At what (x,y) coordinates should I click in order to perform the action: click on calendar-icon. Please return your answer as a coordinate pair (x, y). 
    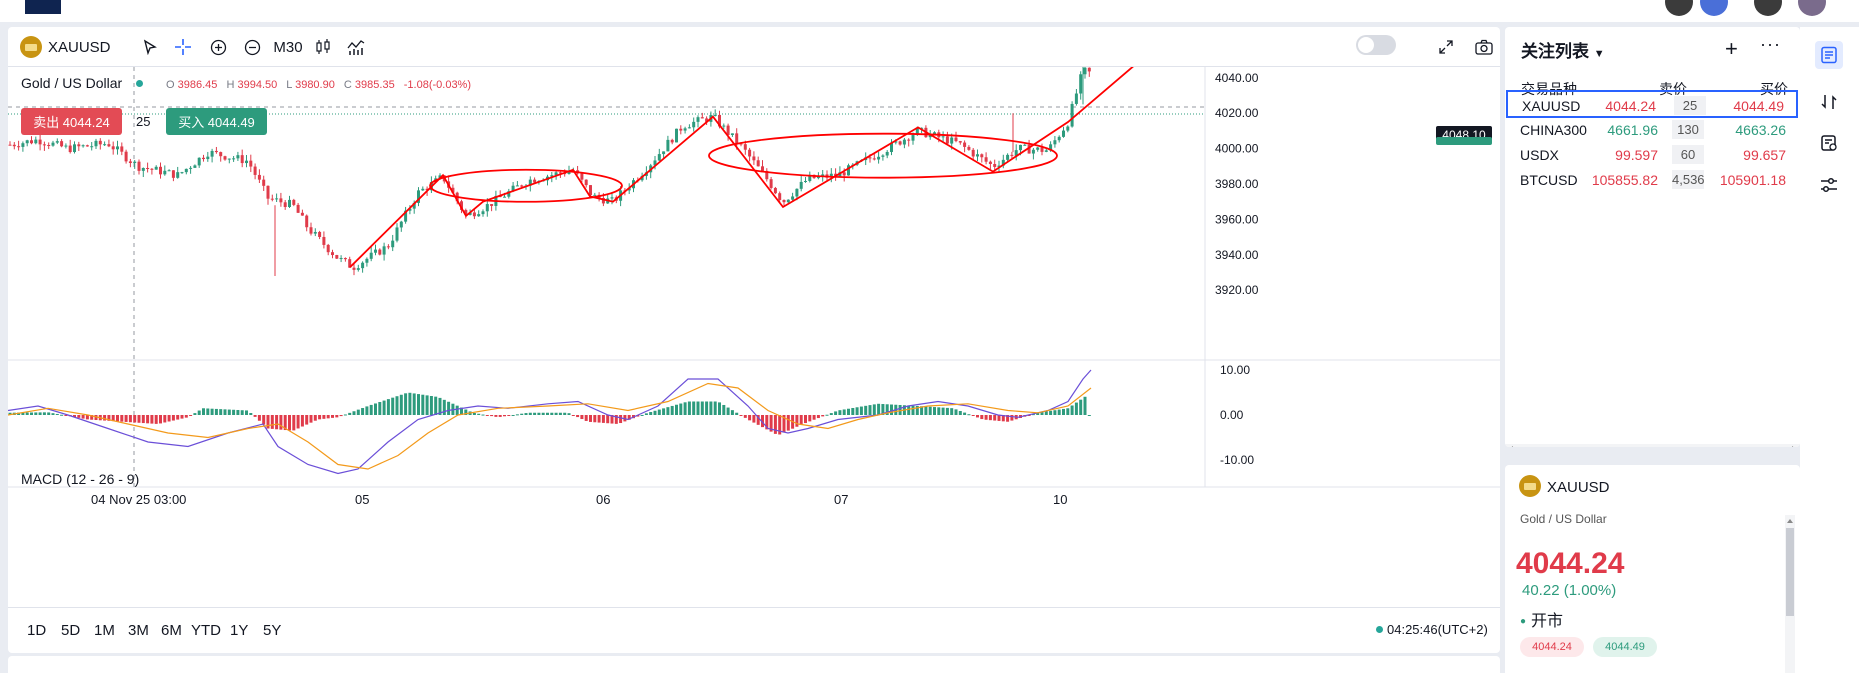
    Looking at the image, I should click on (1829, 143).